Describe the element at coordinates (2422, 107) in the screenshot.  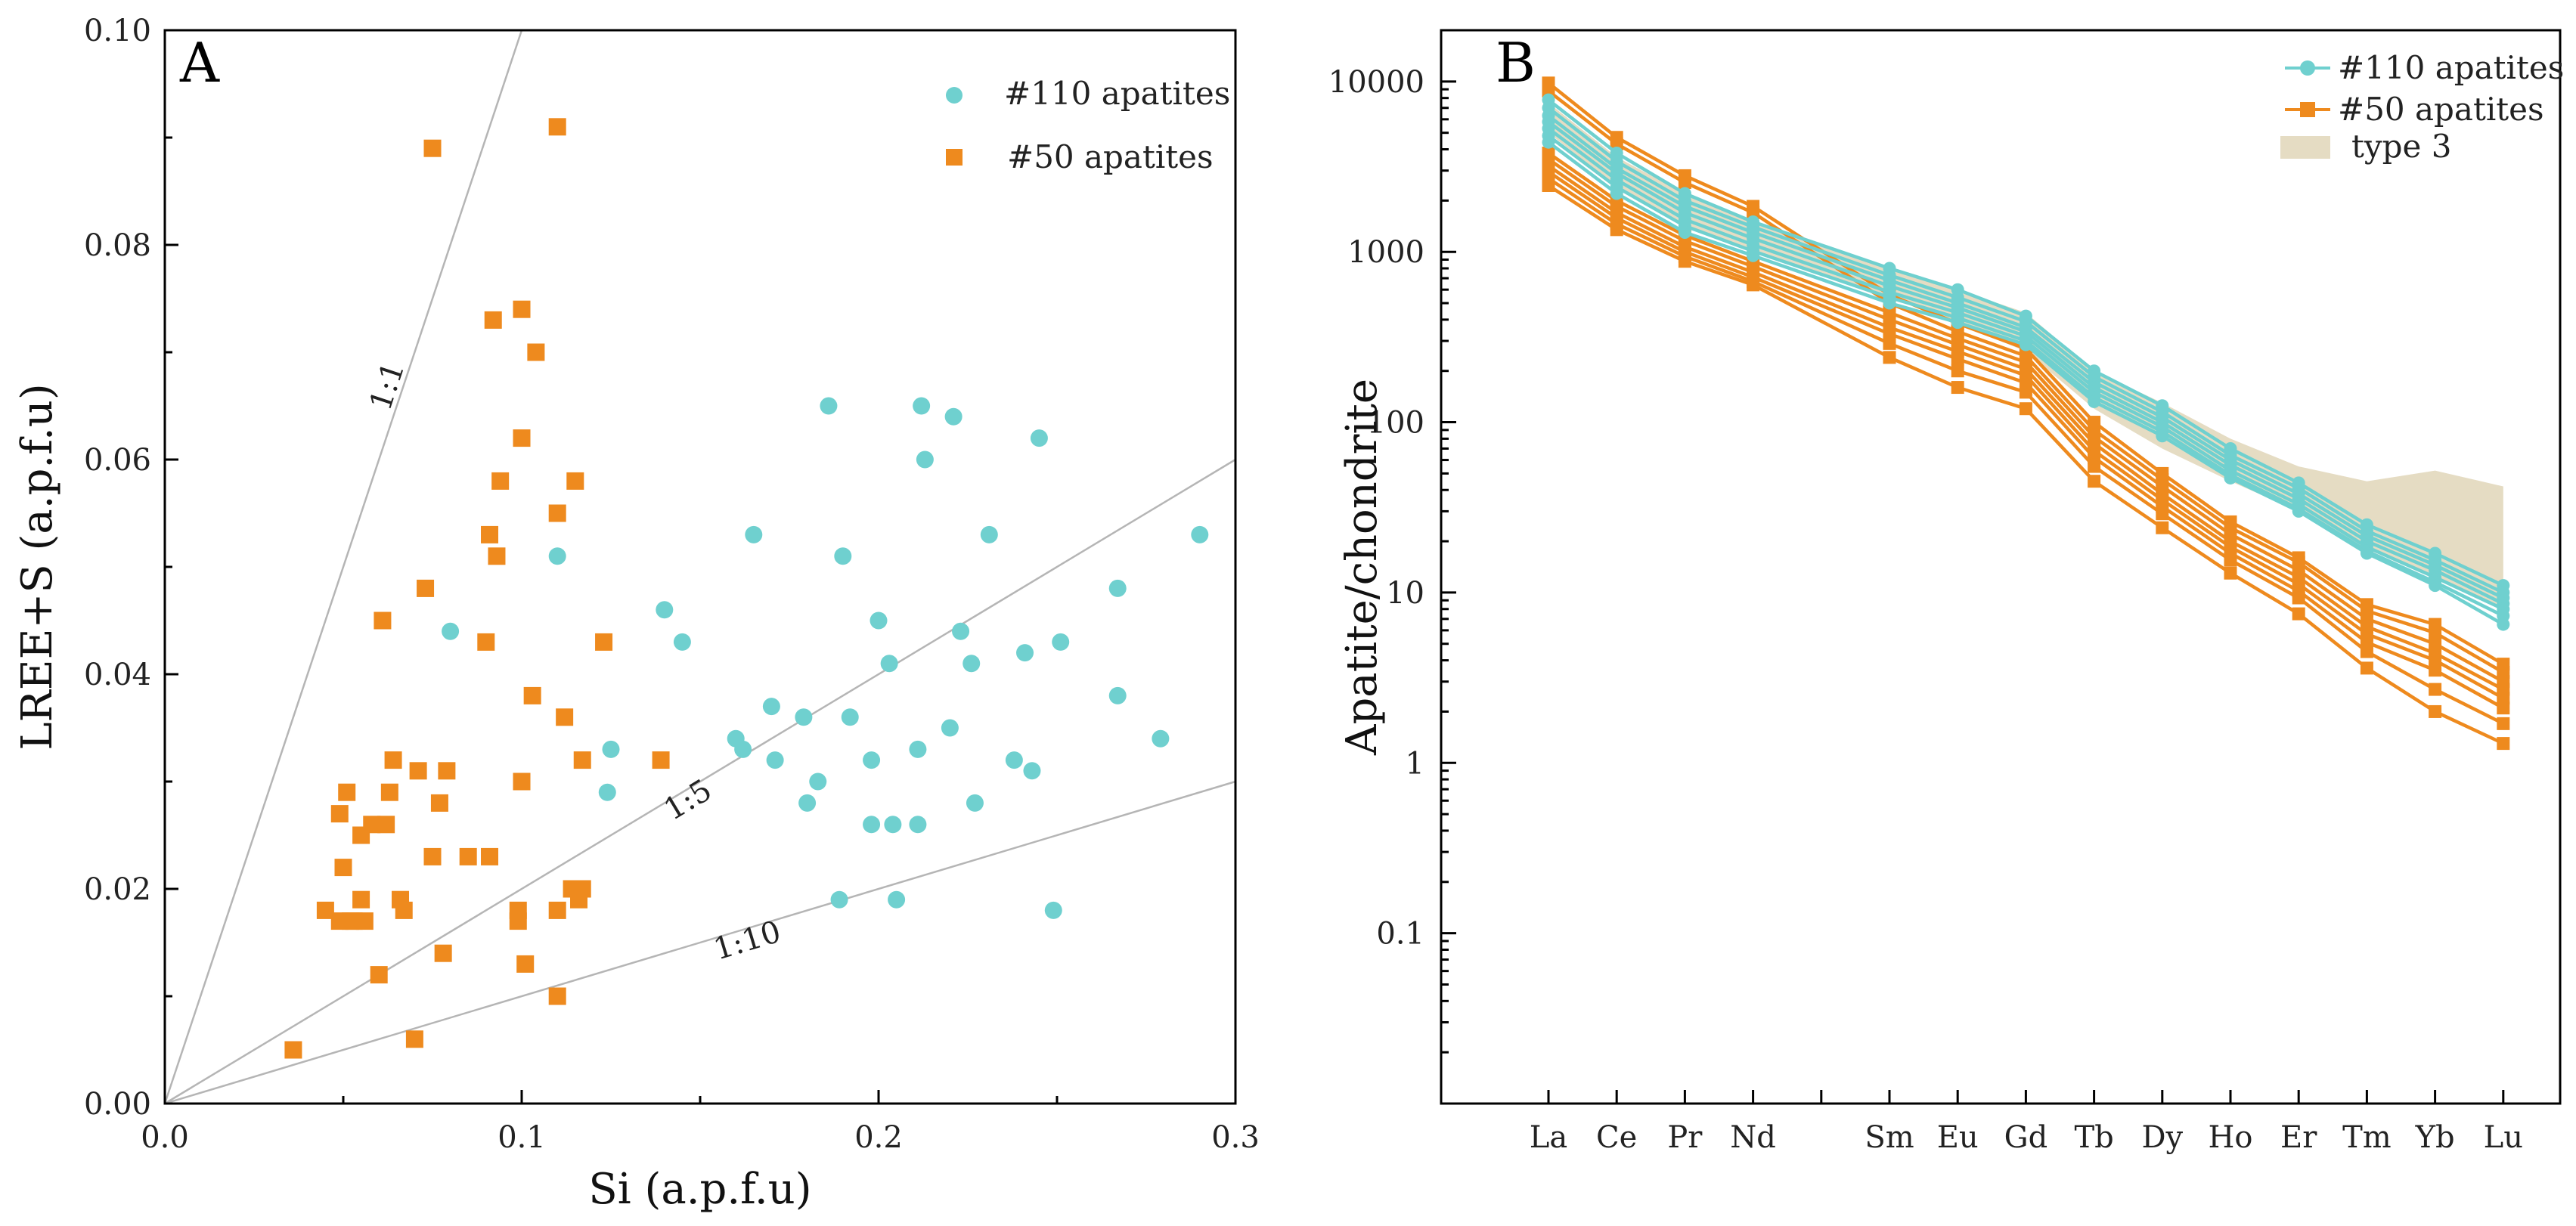
I see `panel-b-legend: #110 apatites #50 apatites type 3` at that location.